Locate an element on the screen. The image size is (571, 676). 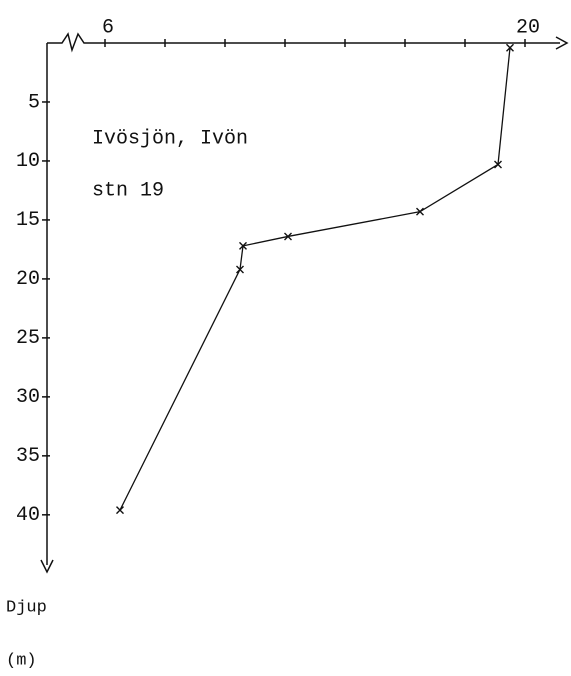
x-tick-label: 6 is located at coordinates (108, 27).